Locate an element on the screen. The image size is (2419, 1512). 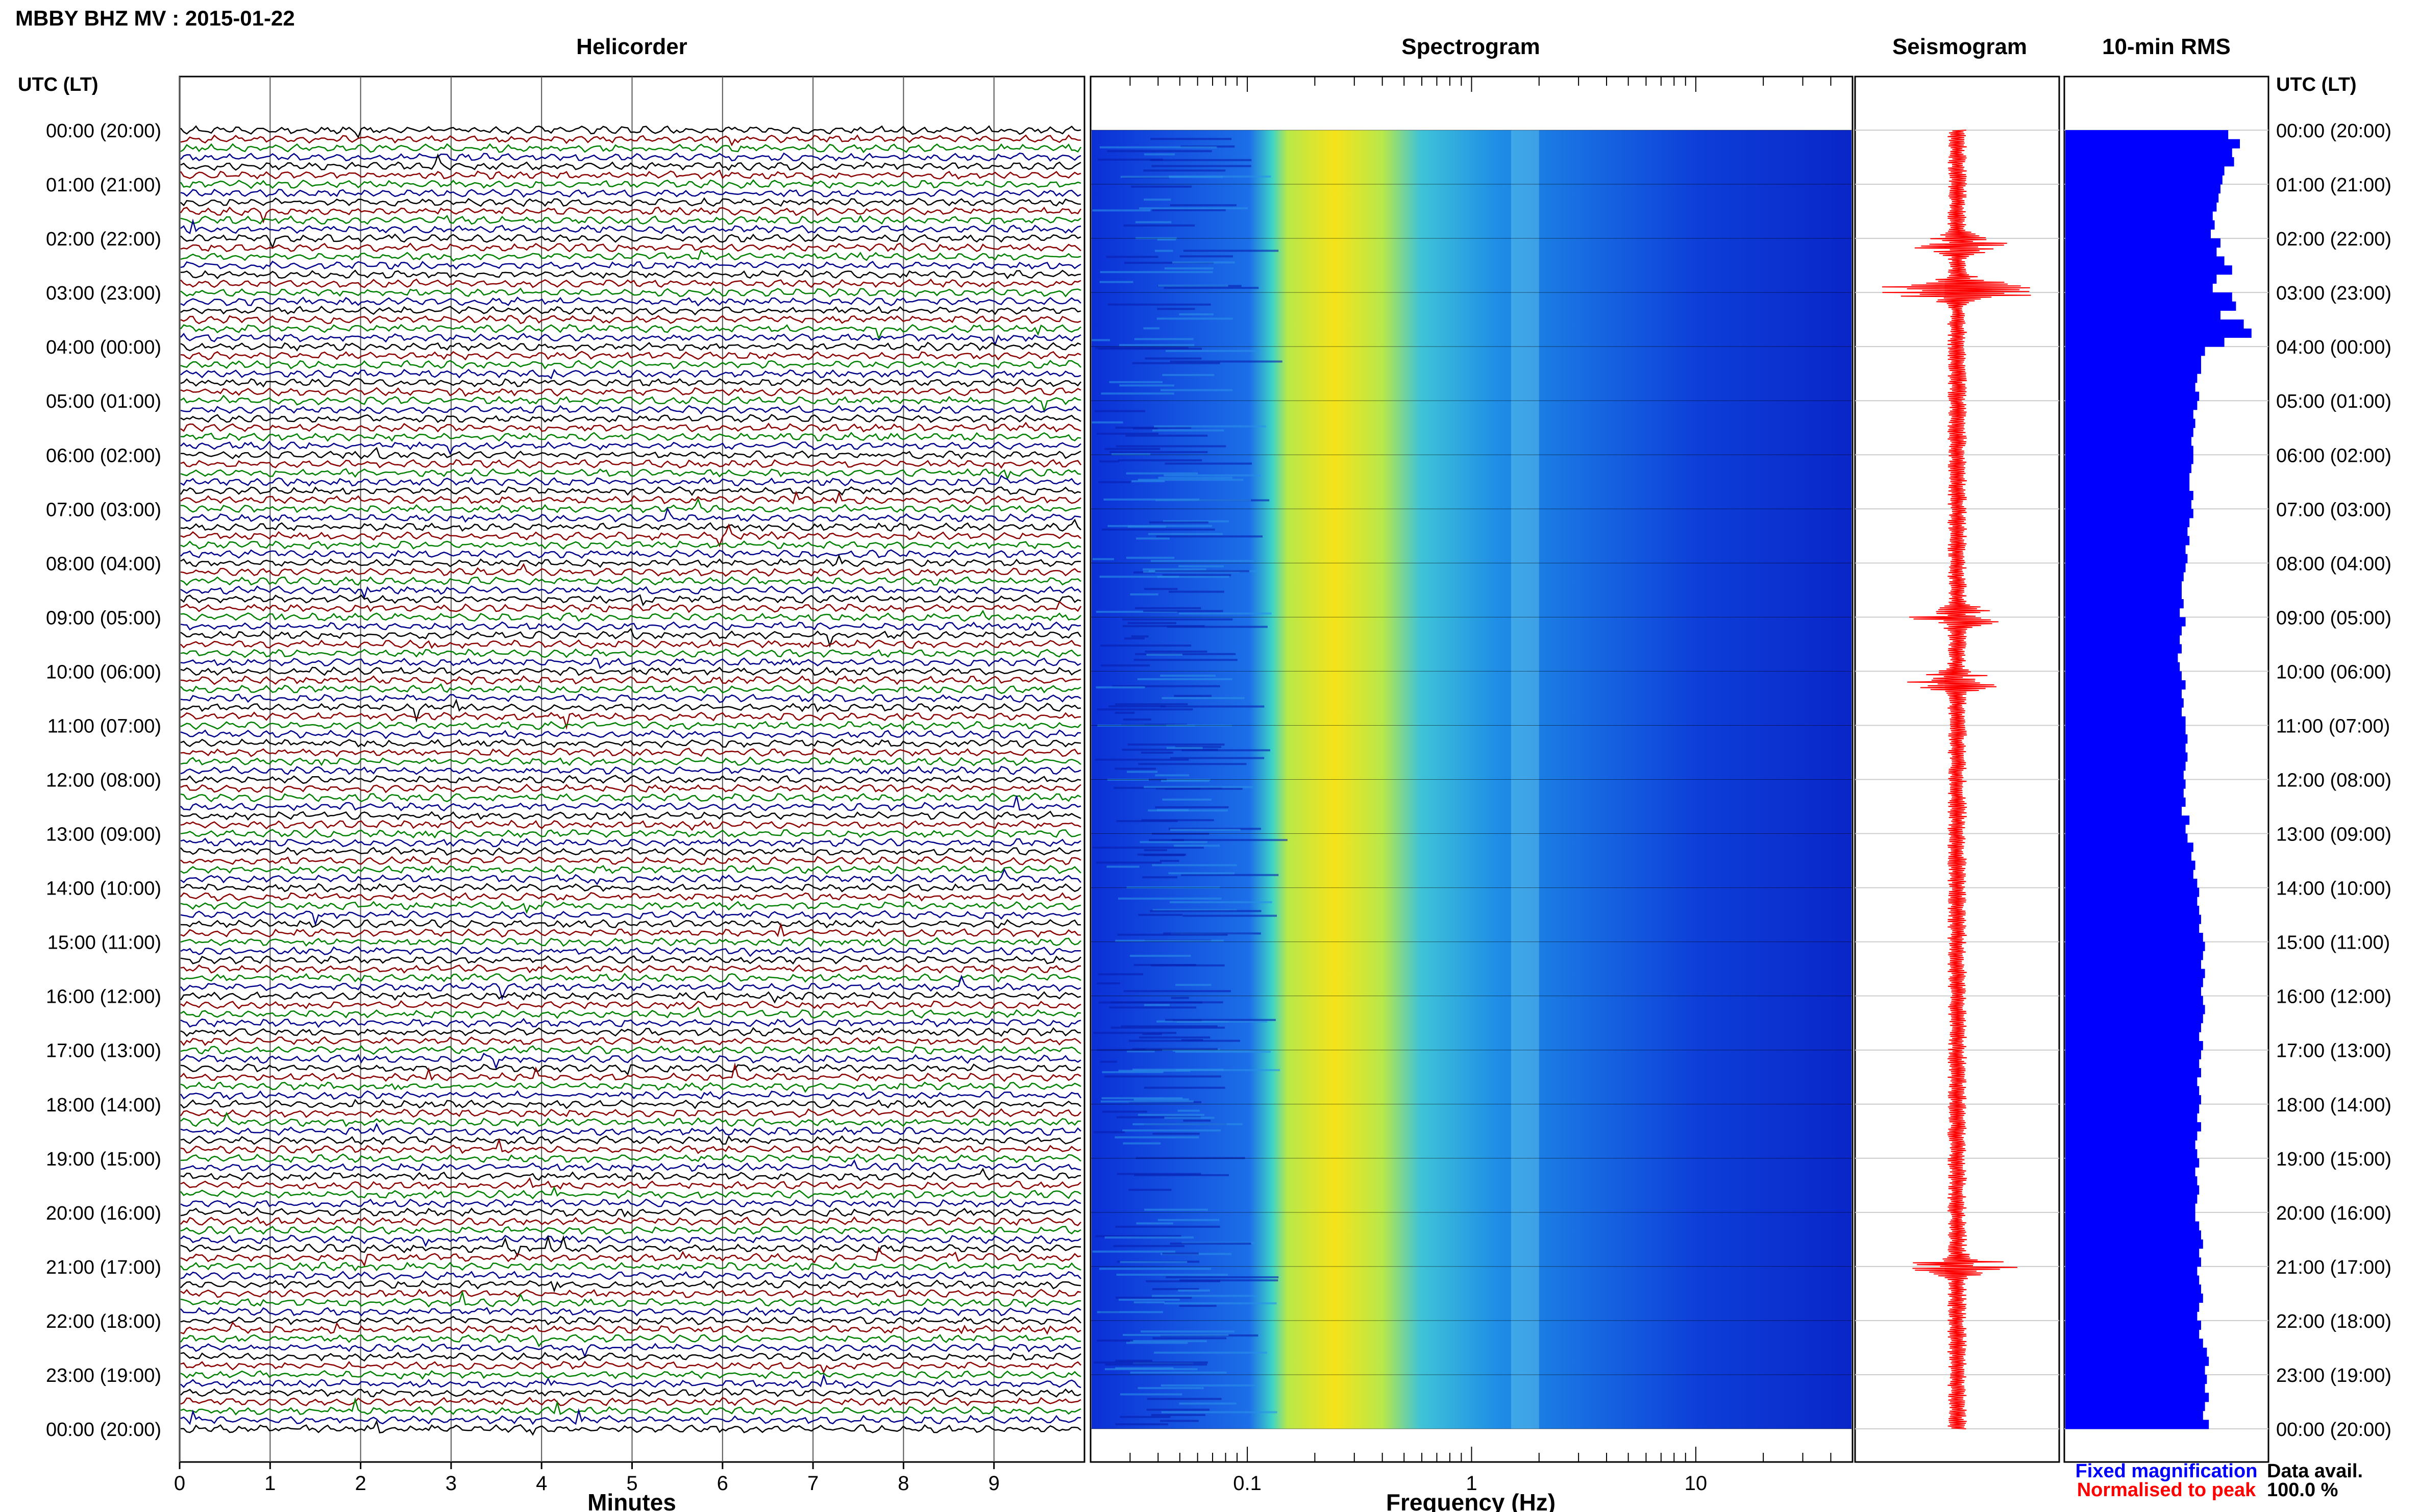
spectrogram-x-tick-label: 1 is located at coordinates (1471, 1483).